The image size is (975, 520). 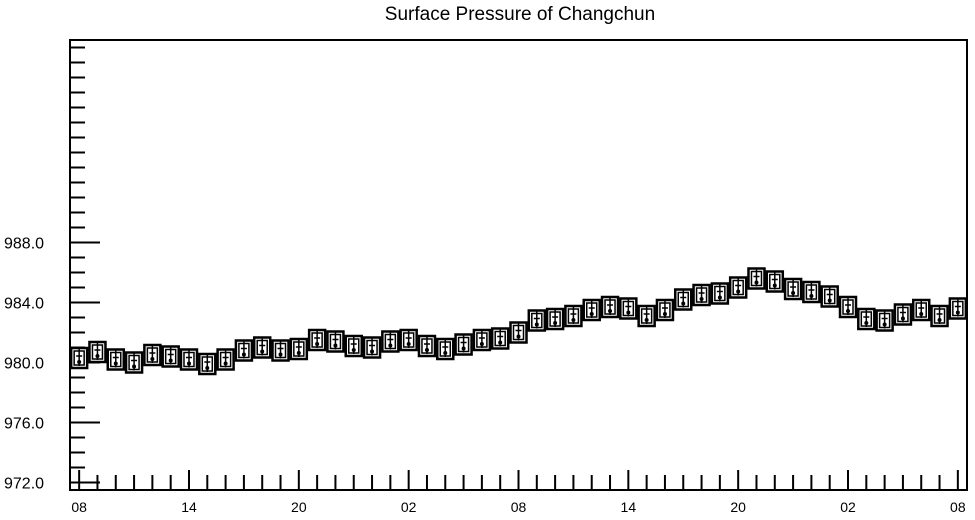 What do you see at coordinates (24, 424) in the screenshot?
I see `y-tick-label: 976.0` at bounding box center [24, 424].